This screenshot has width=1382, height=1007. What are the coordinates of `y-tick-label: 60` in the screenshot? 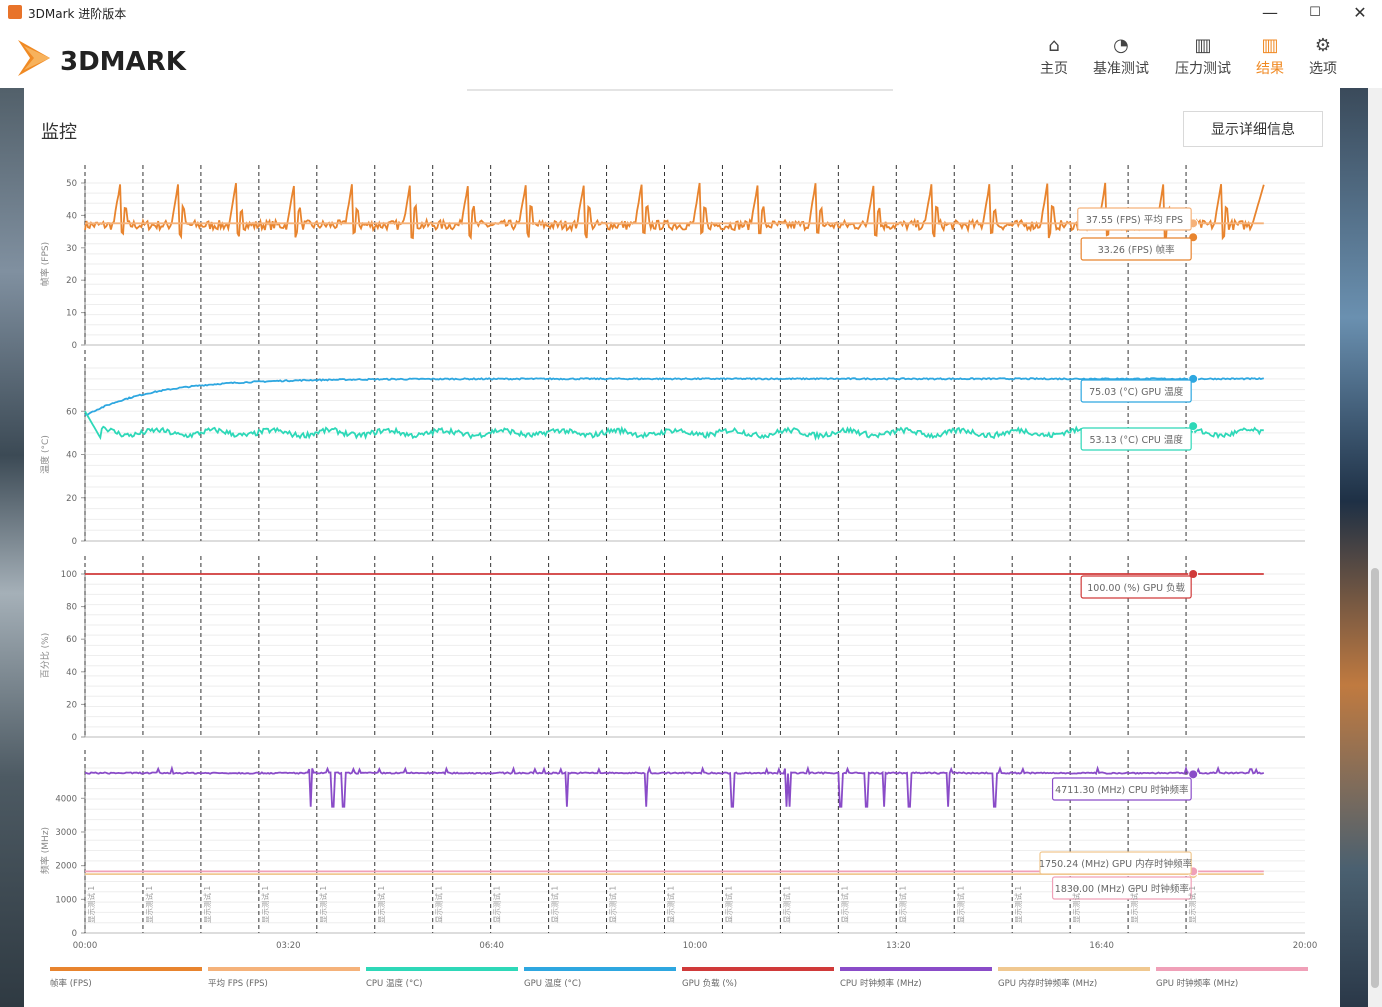 It's located at (71, 640).